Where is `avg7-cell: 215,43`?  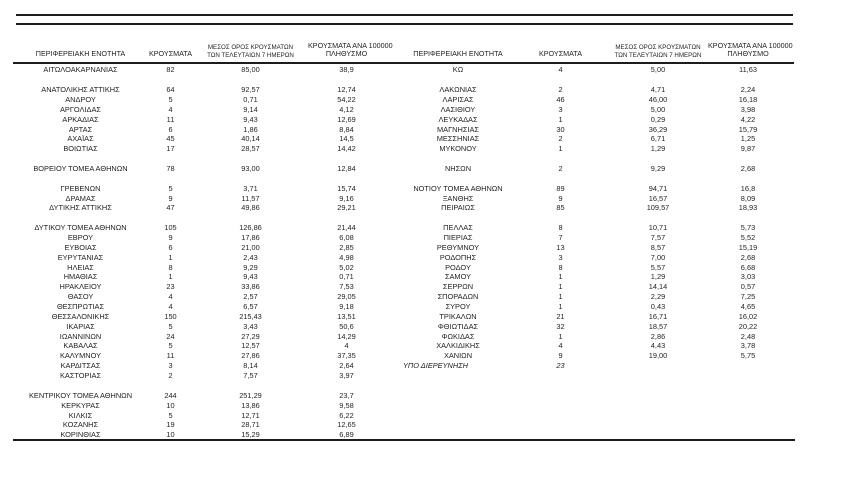 avg7-cell: 215,43 is located at coordinates (250, 316).